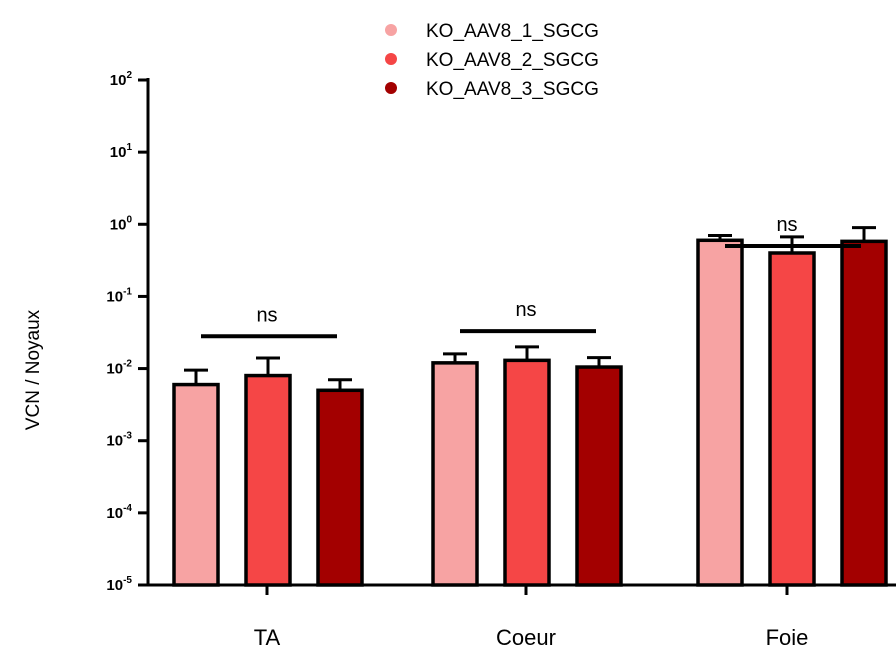  What do you see at coordinates (121, 151) in the screenshot?
I see `y-tick-label: 10¹` at bounding box center [121, 151].